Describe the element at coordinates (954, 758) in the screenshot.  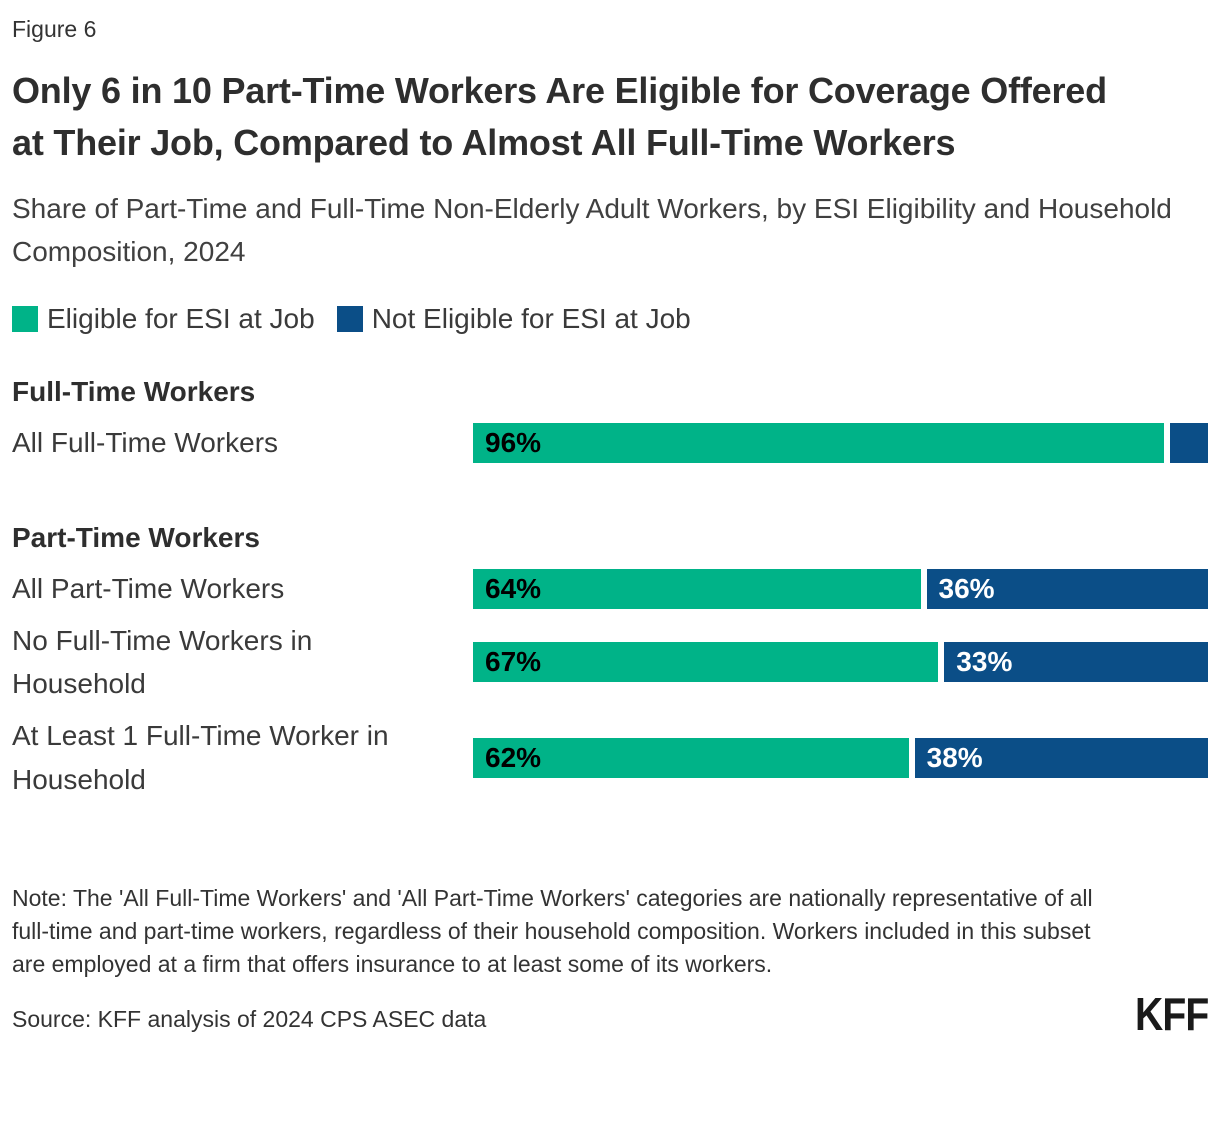
I see `bar-value-label: 38%` at that location.